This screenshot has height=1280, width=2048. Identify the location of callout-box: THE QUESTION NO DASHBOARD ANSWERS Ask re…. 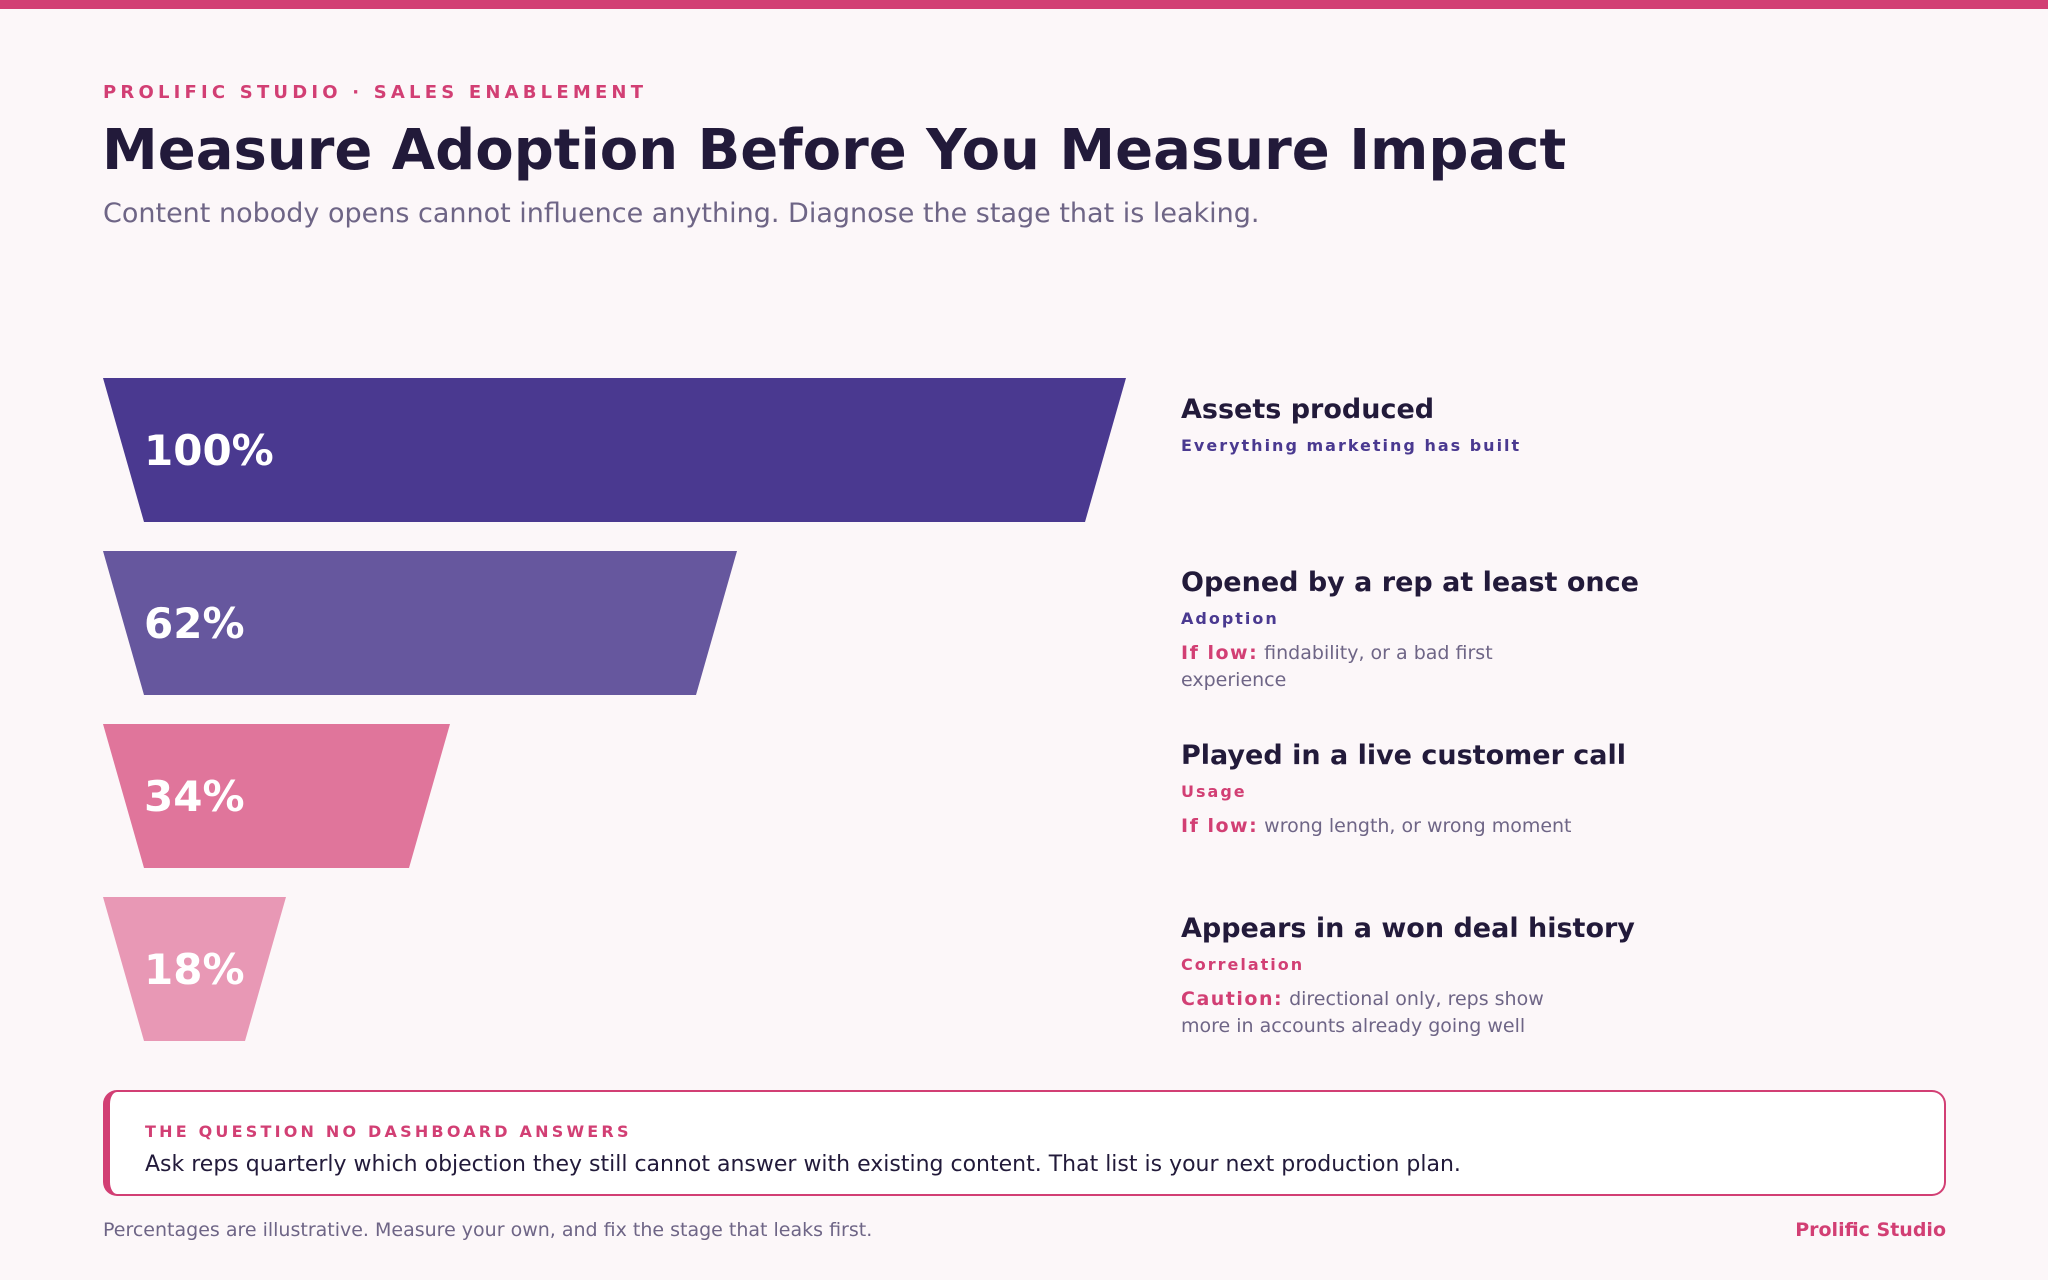
(1024, 1143).